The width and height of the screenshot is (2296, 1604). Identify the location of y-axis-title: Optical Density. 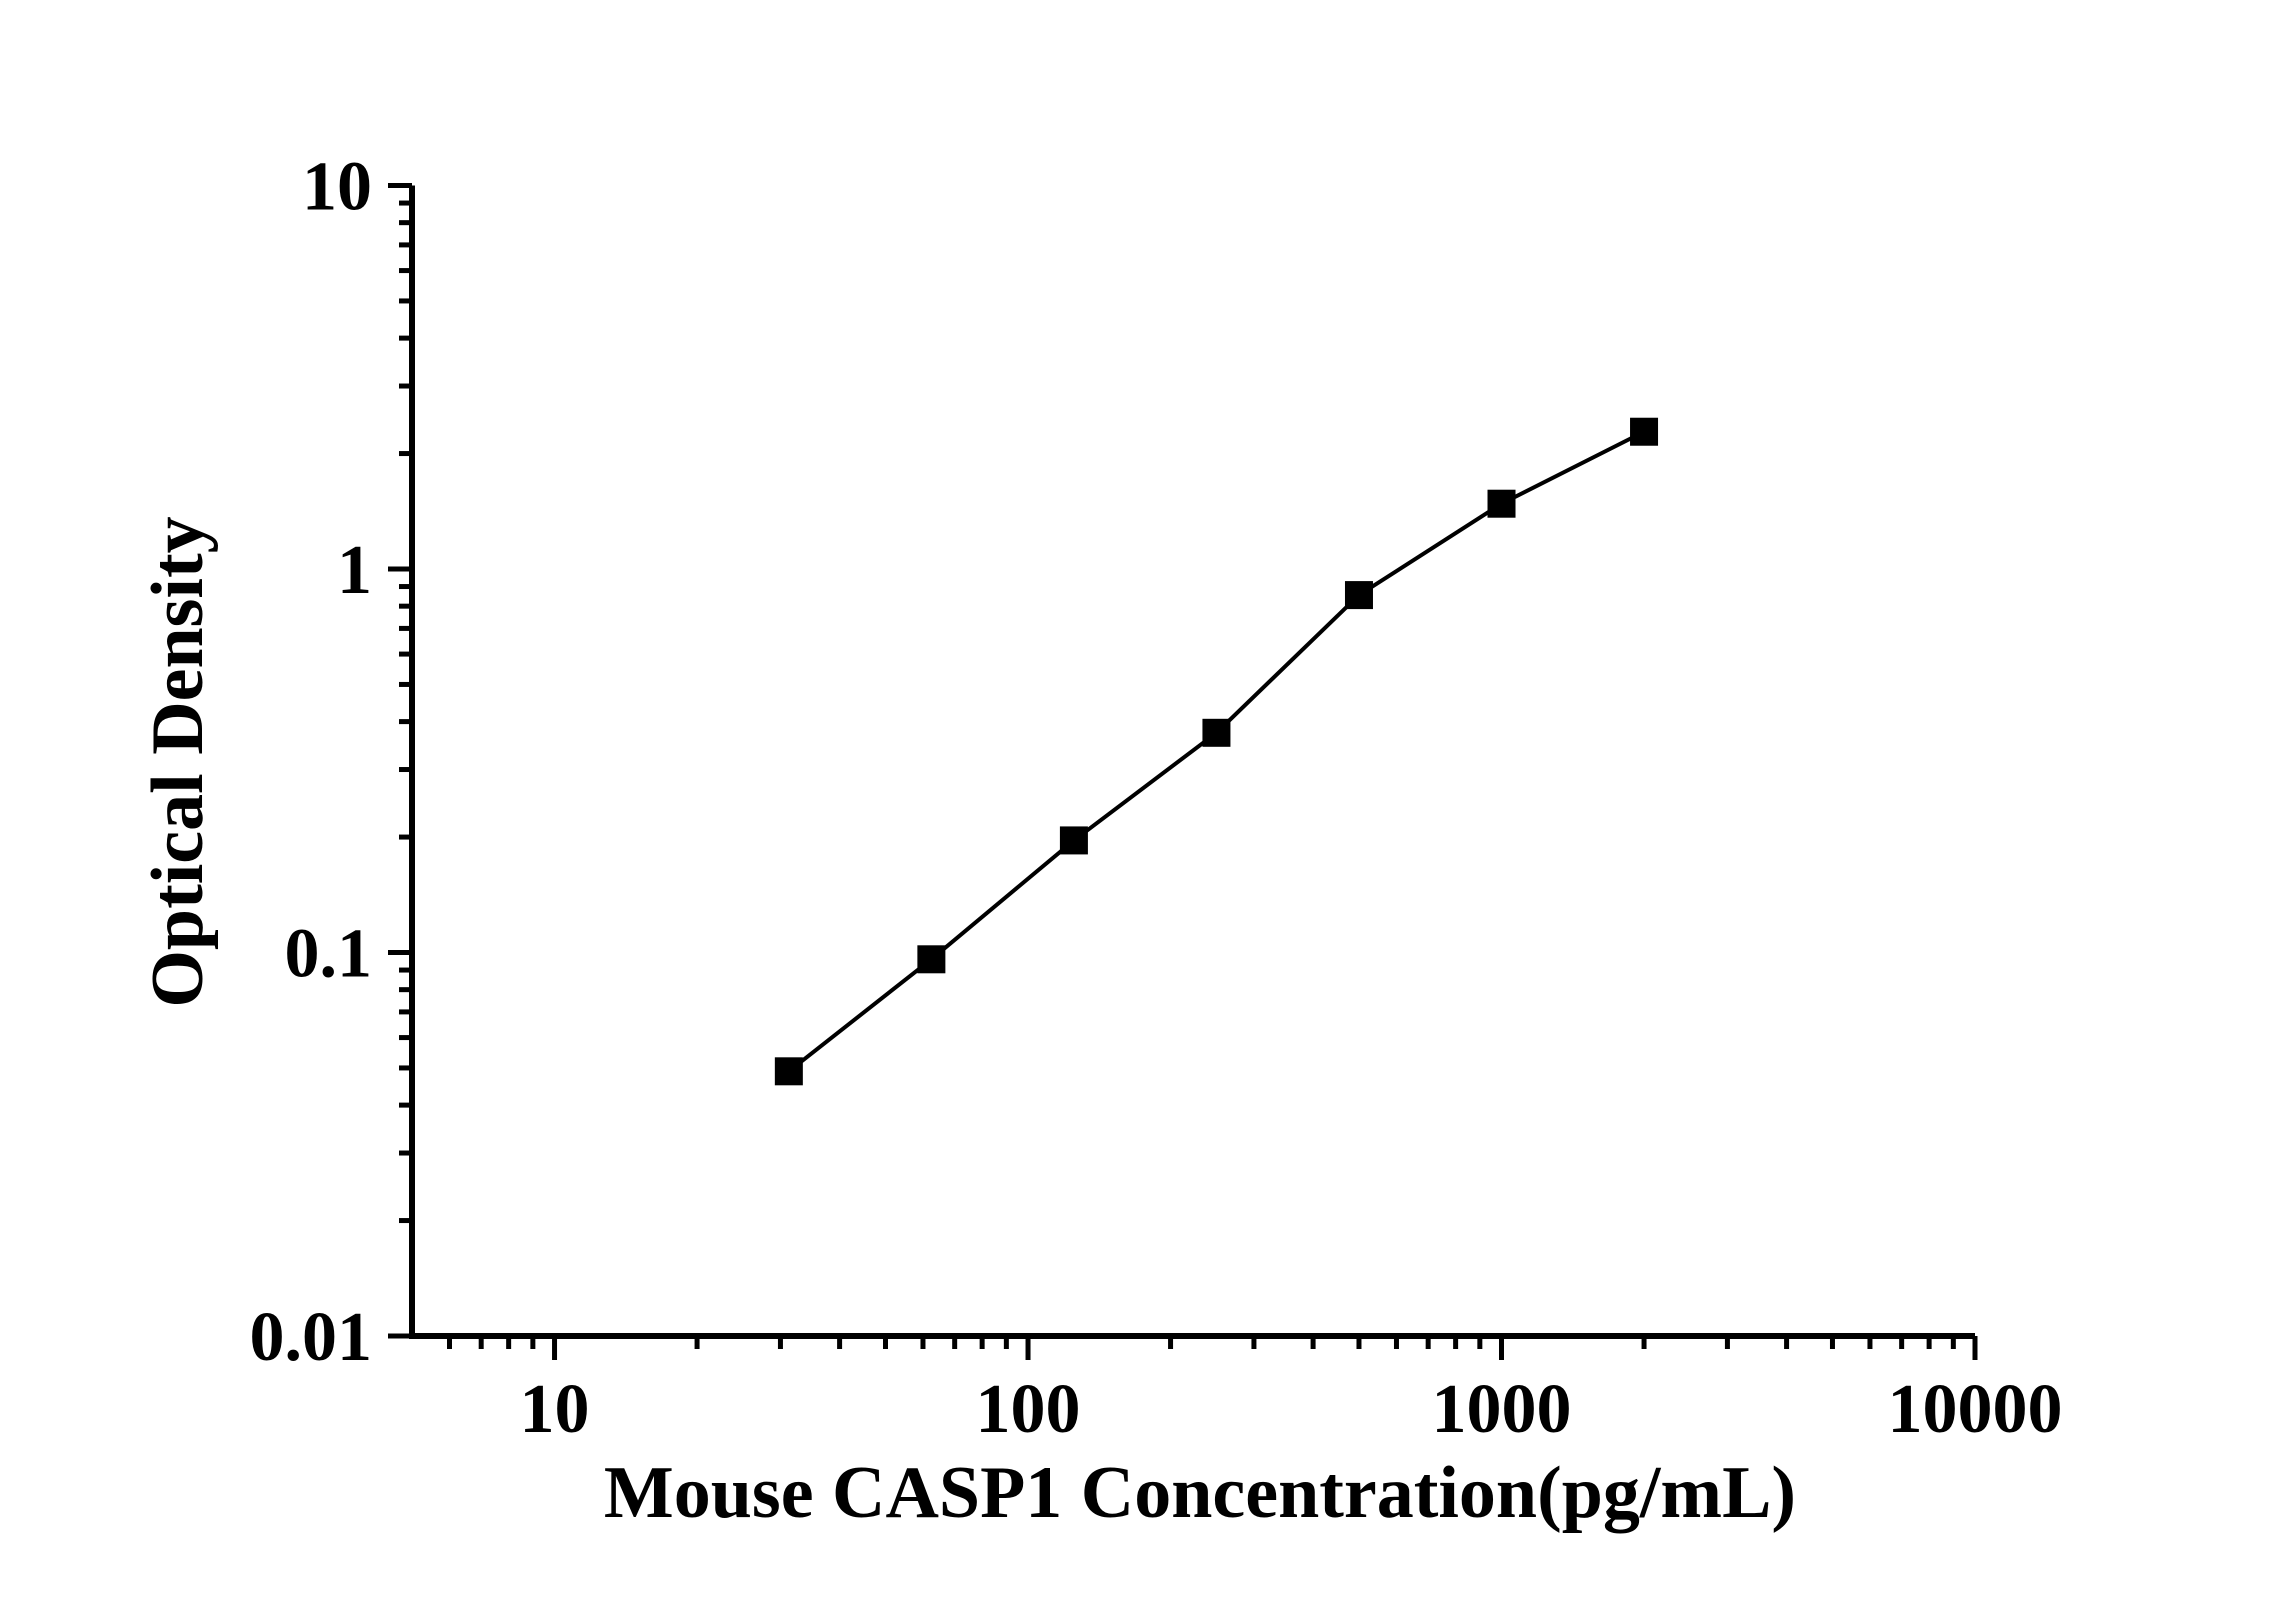
(178, 761).